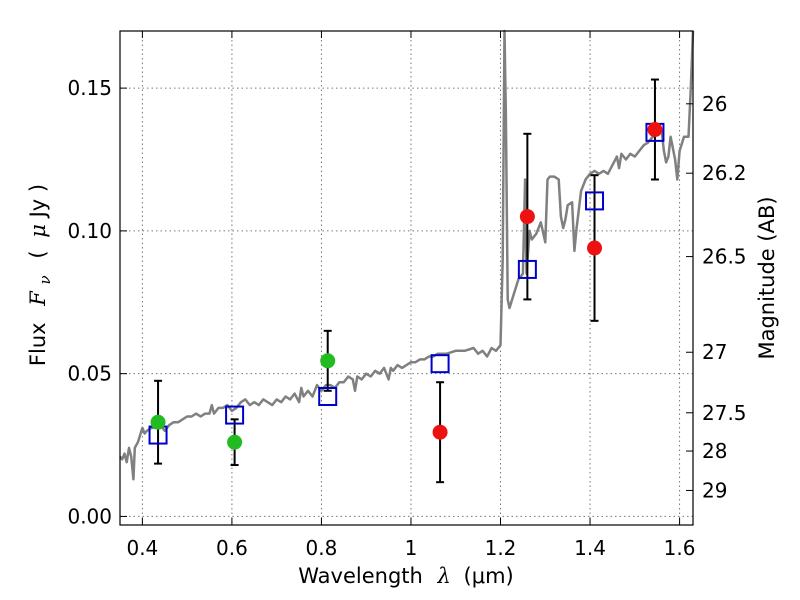  I want to click on y-axis-unit-mu: μ, so click(38, 231).